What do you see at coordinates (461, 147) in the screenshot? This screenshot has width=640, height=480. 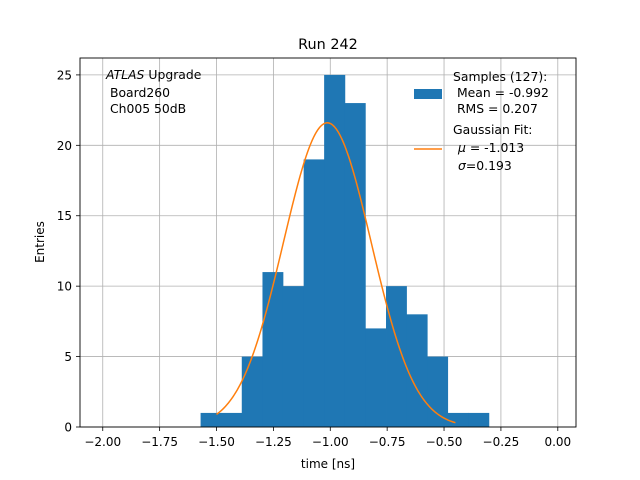 I see `legend-fit-mu-symbol: μ` at bounding box center [461, 147].